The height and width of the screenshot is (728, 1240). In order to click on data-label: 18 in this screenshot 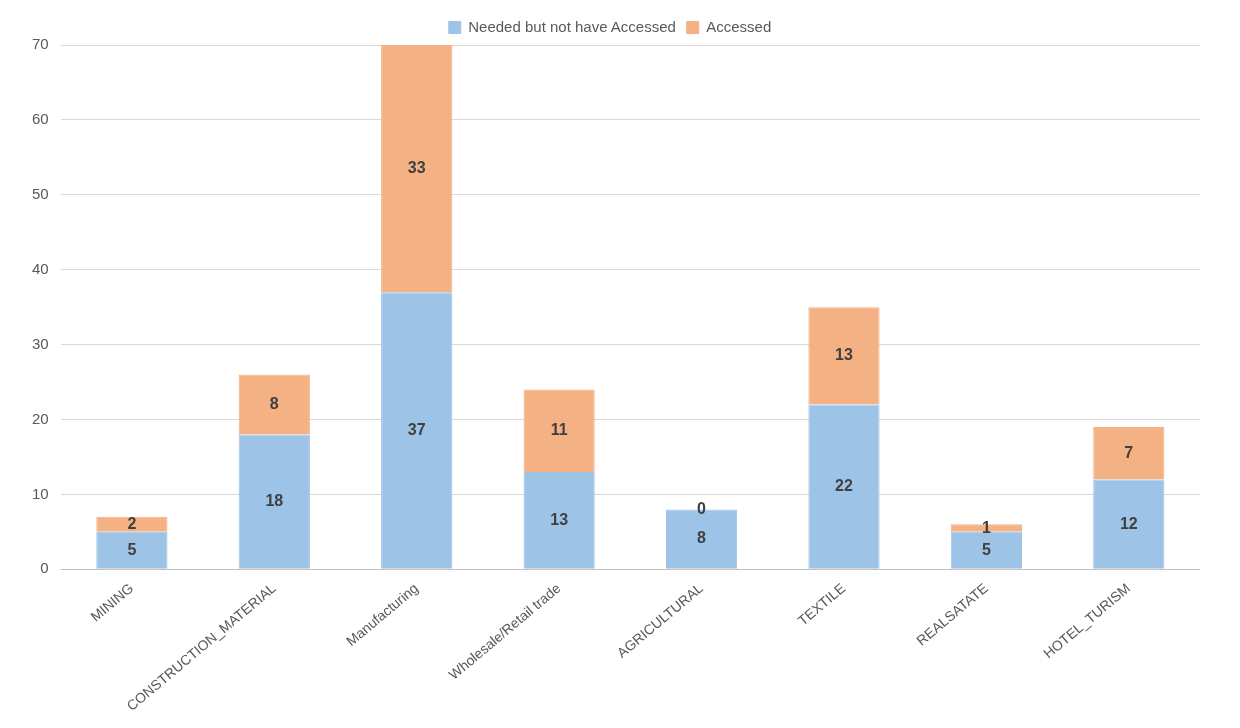, I will do `click(274, 501)`.